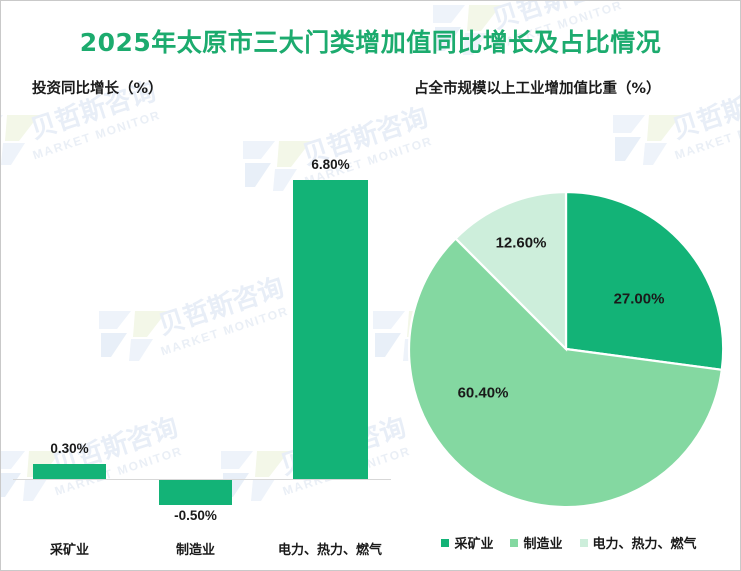 This screenshot has width=741, height=571. I want to click on bar-category-label-1: 制造业, so click(195, 550).